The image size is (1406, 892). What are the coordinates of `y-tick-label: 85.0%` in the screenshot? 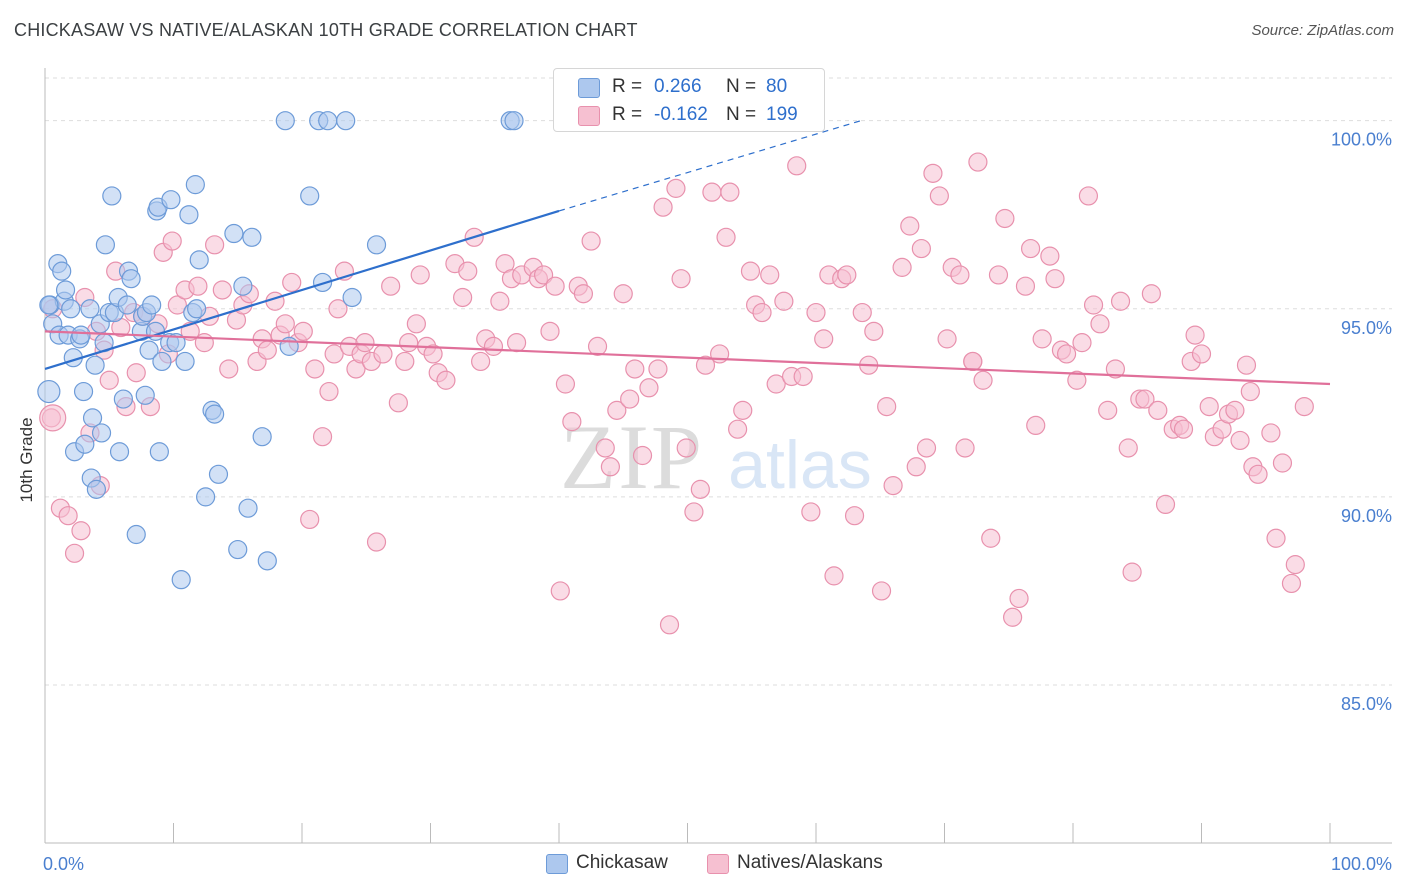 It's located at (1366, 704).